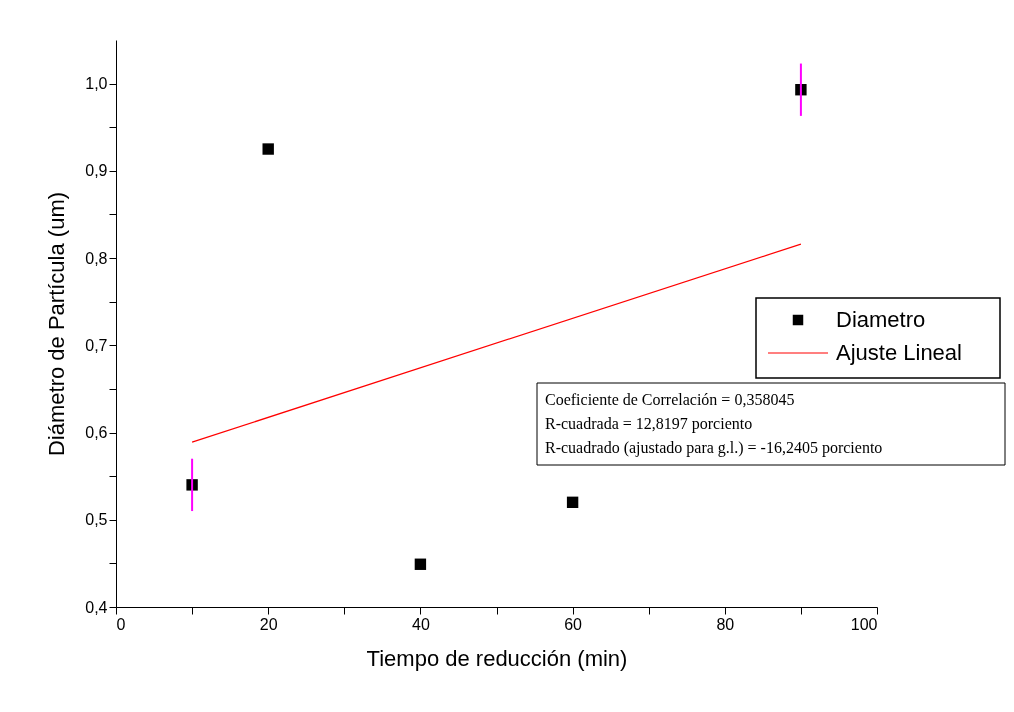  Describe the element at coordinates (96, 607) in the screenshot. I see `y-tick-label: 0,4` at that location.